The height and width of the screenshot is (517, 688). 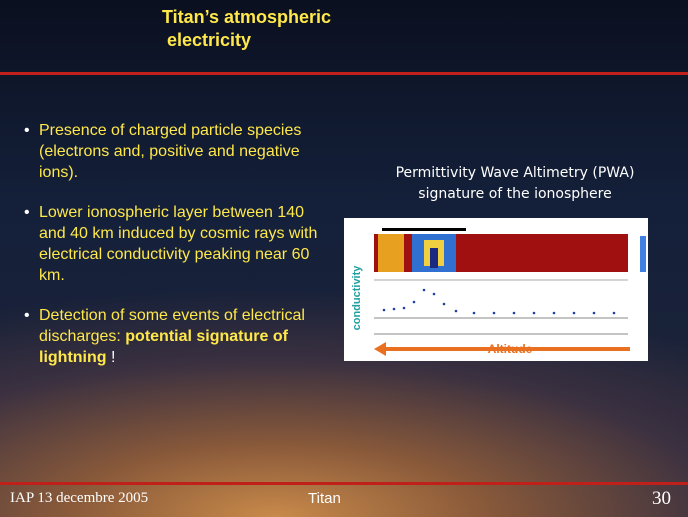 What do you see at coordinates (357, 298) in the screenshot?
I see `y-label: conductivity` at bounding box center [357, 298].